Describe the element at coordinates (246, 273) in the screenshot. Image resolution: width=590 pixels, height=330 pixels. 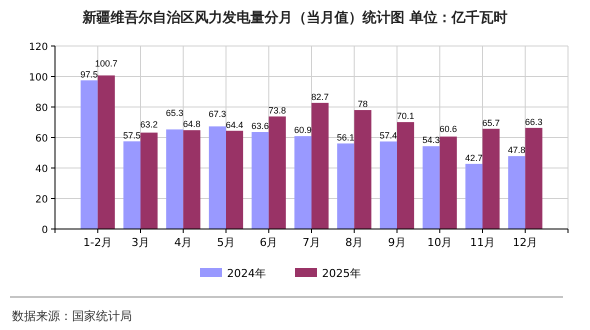
I see `legend-label: 2024年` at that location.